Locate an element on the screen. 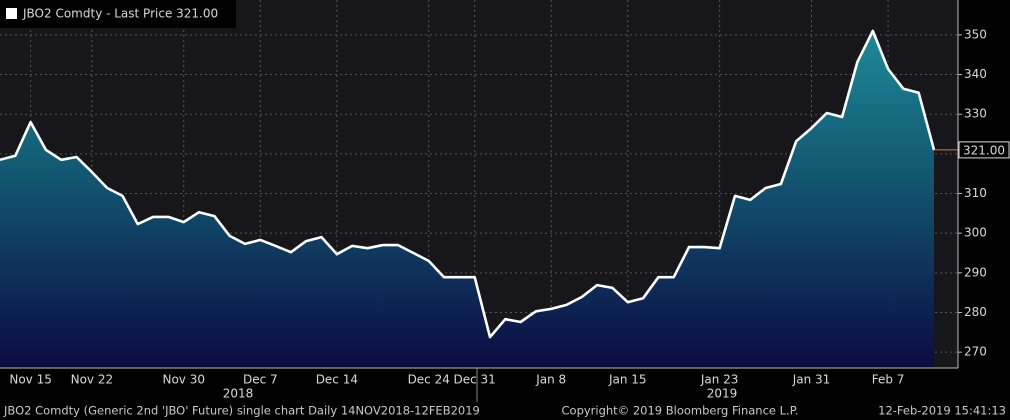  x-tick-label: Jan 15 is located at coordinates (627, 380).